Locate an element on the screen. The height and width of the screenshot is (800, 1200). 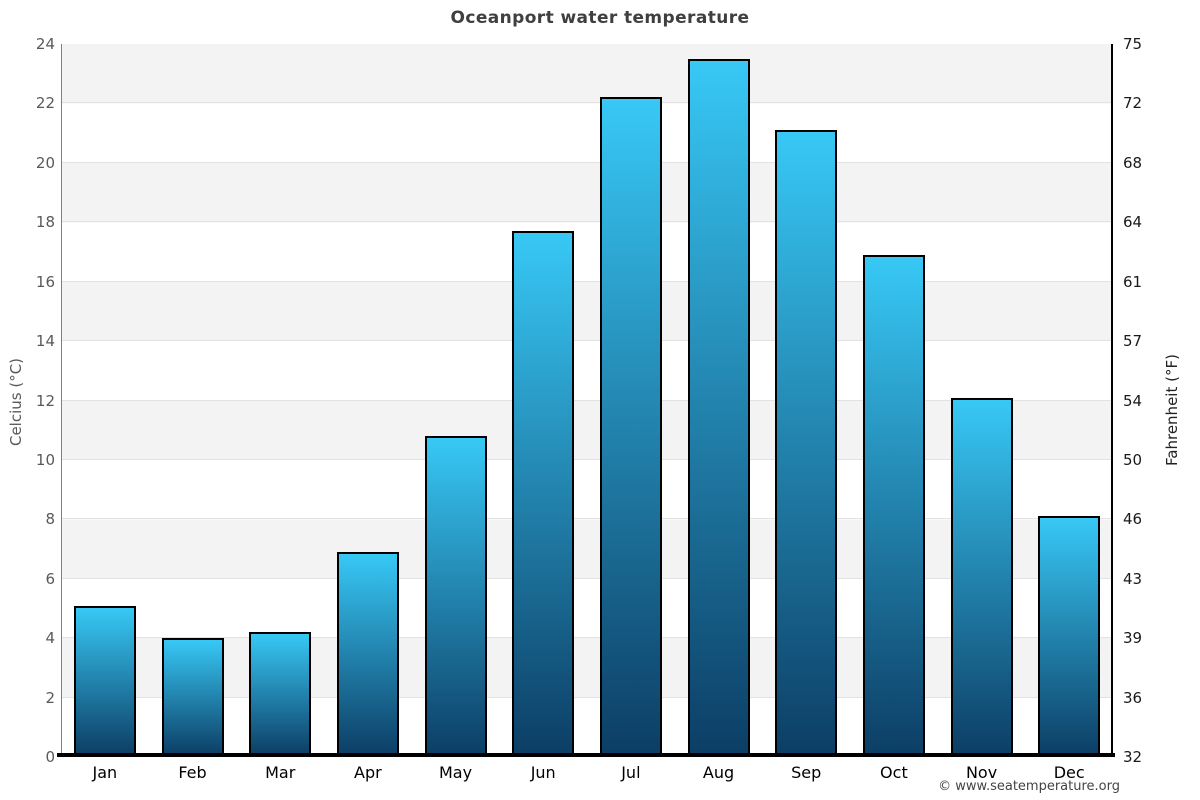
bar-jul is located at coordinates (630, 427).